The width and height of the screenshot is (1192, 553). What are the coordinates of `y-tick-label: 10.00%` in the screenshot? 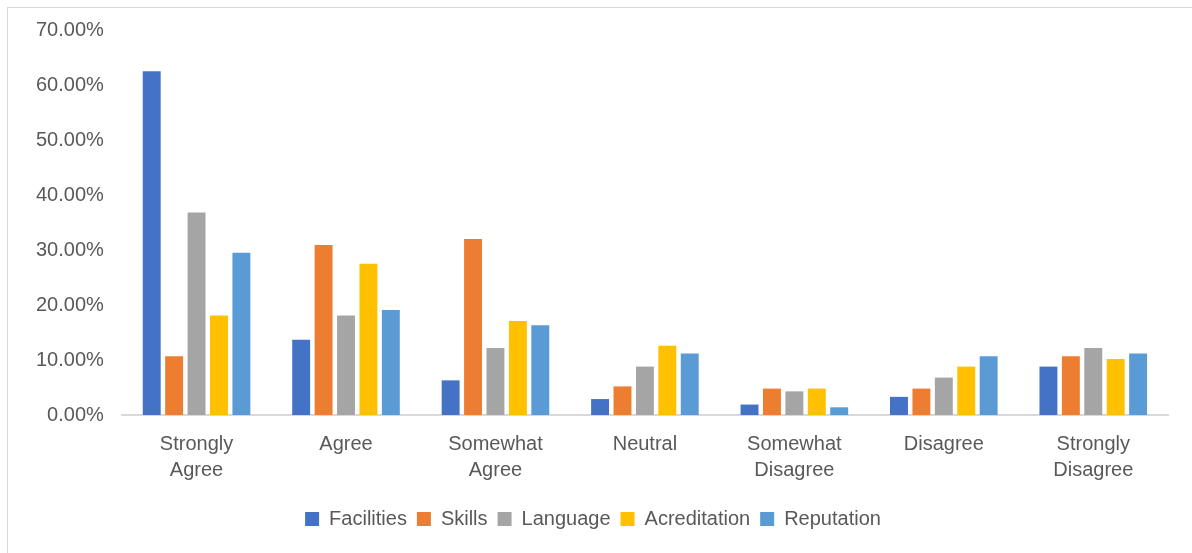 It's located at (70, 358).